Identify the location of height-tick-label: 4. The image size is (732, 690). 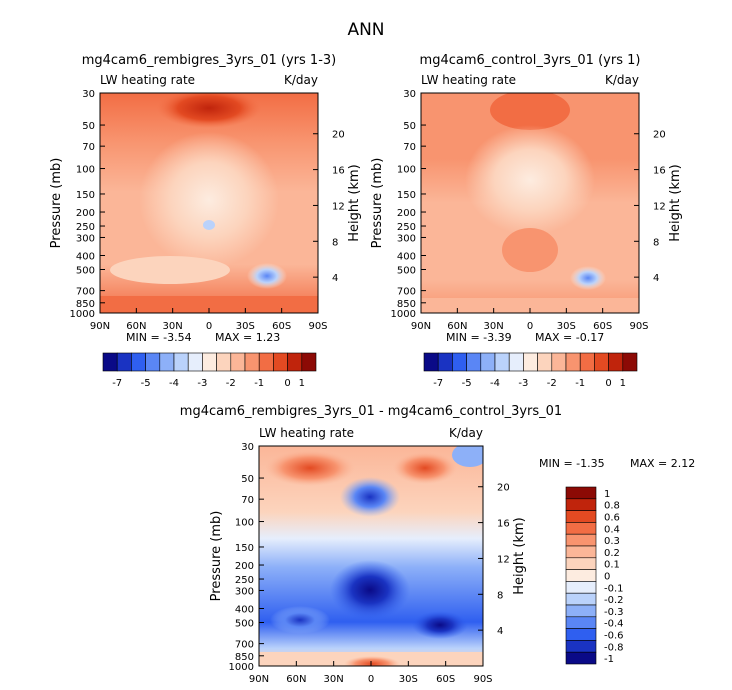
(335, 278).